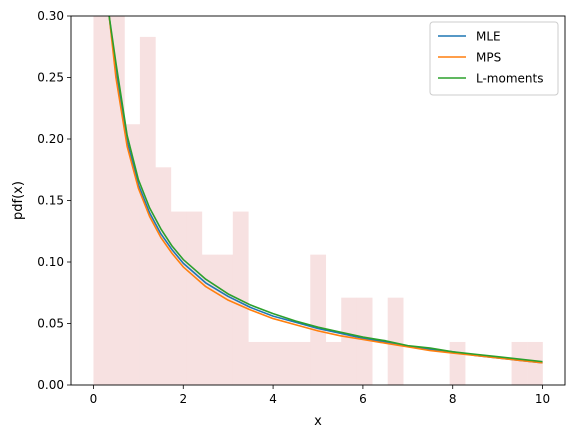 Image resolution: width=576 pixels, height=438 pixels. I want to click on x-tick-label: 10, so click(542, 399).